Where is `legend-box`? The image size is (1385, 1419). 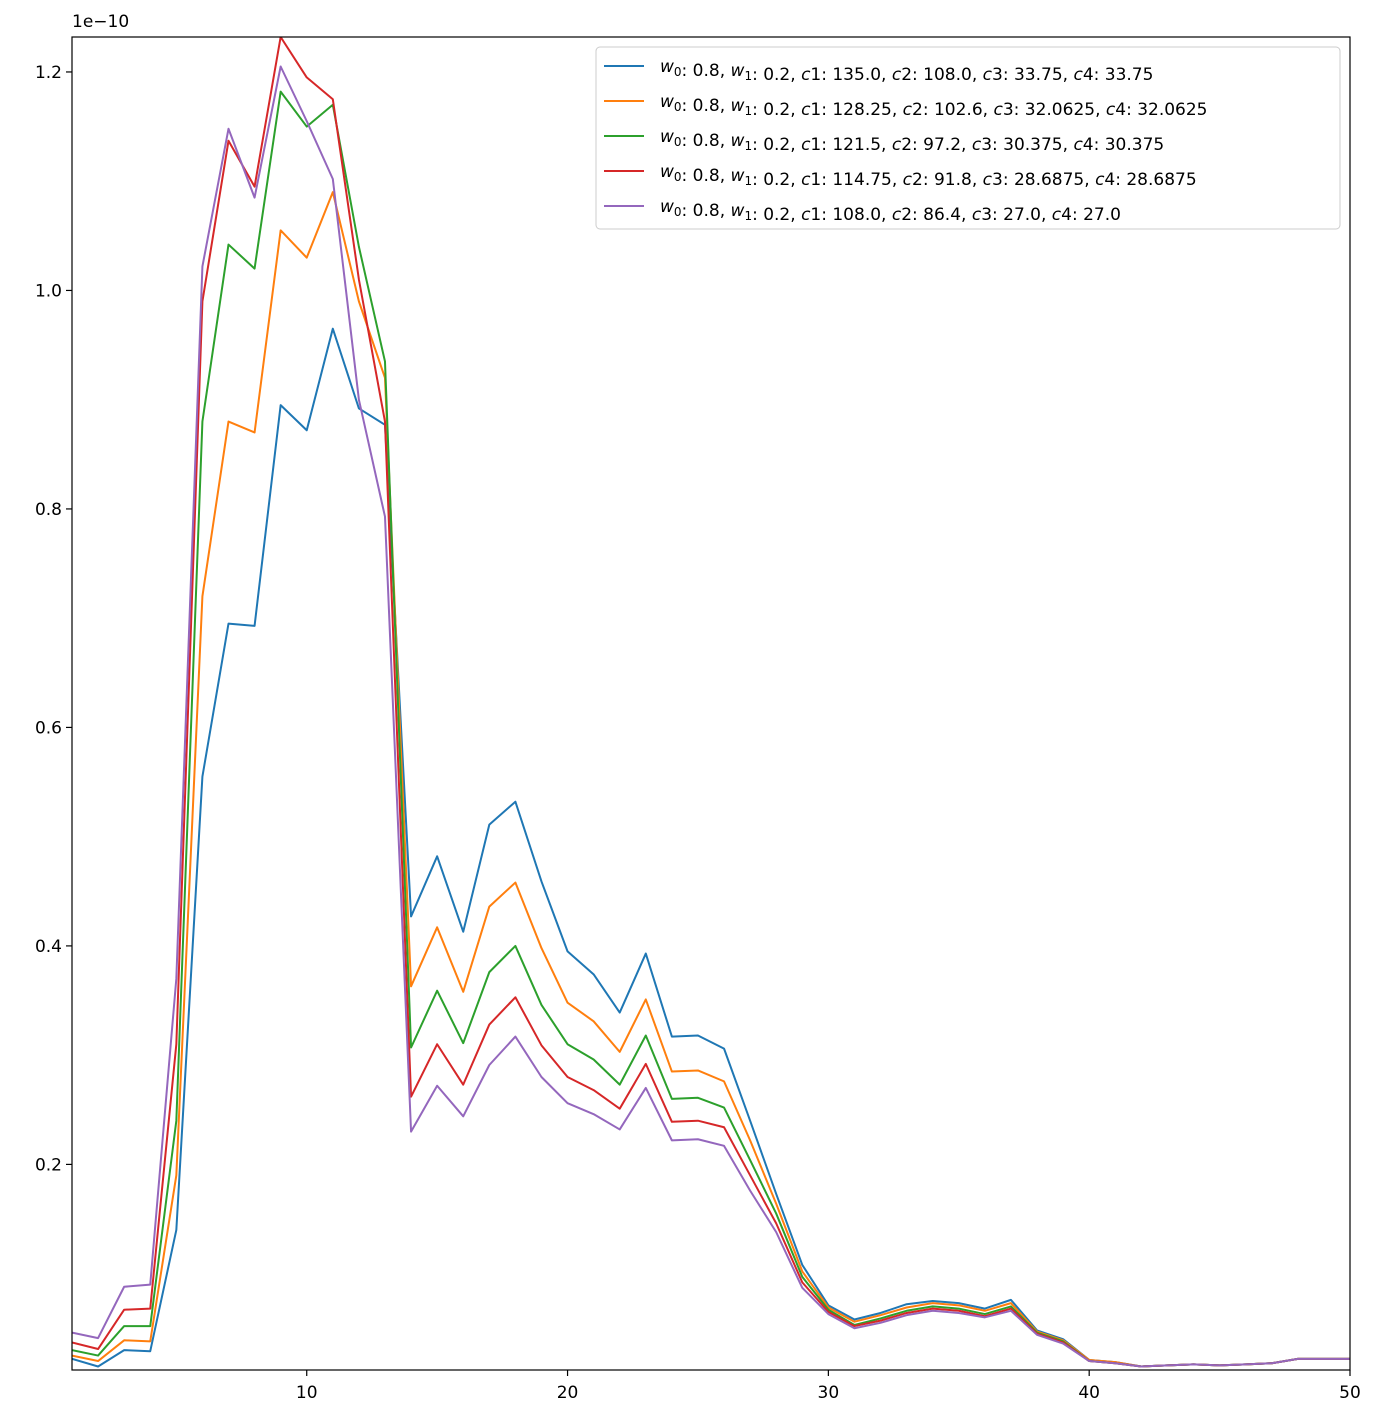
legend-box is located at coordinates (968, 138).